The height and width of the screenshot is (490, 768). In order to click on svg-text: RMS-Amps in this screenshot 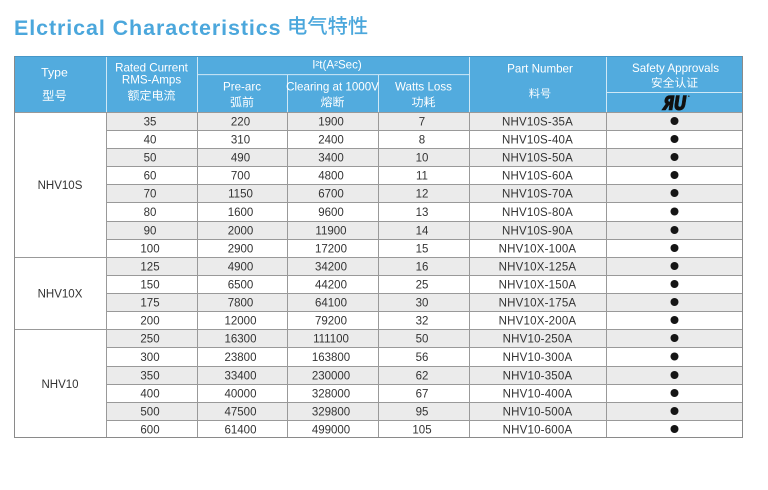, I will do `click(151, 79)`.